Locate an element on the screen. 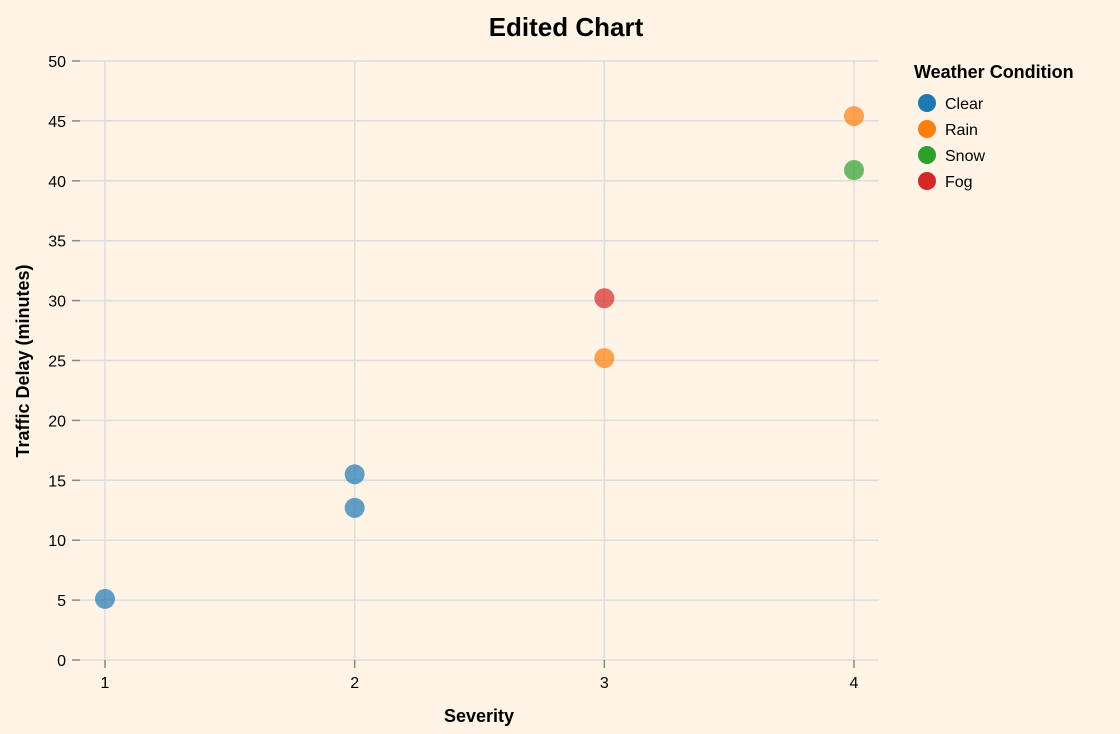 This screenshot has height=734, width=1120. x-tick-label: 3 is located at coordinates (604, 683).